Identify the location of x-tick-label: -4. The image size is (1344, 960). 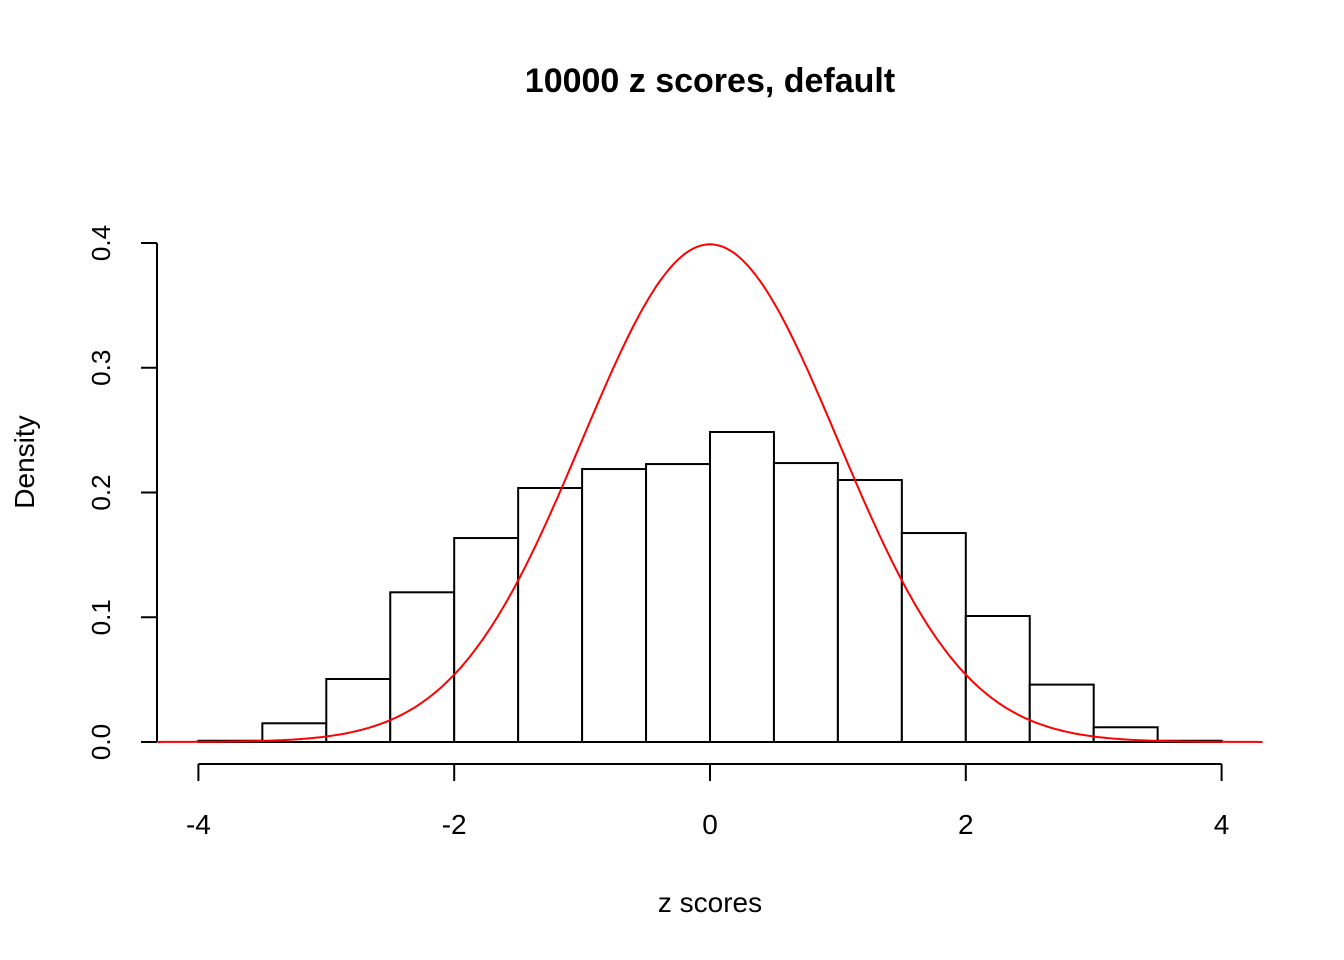
(198, 824).